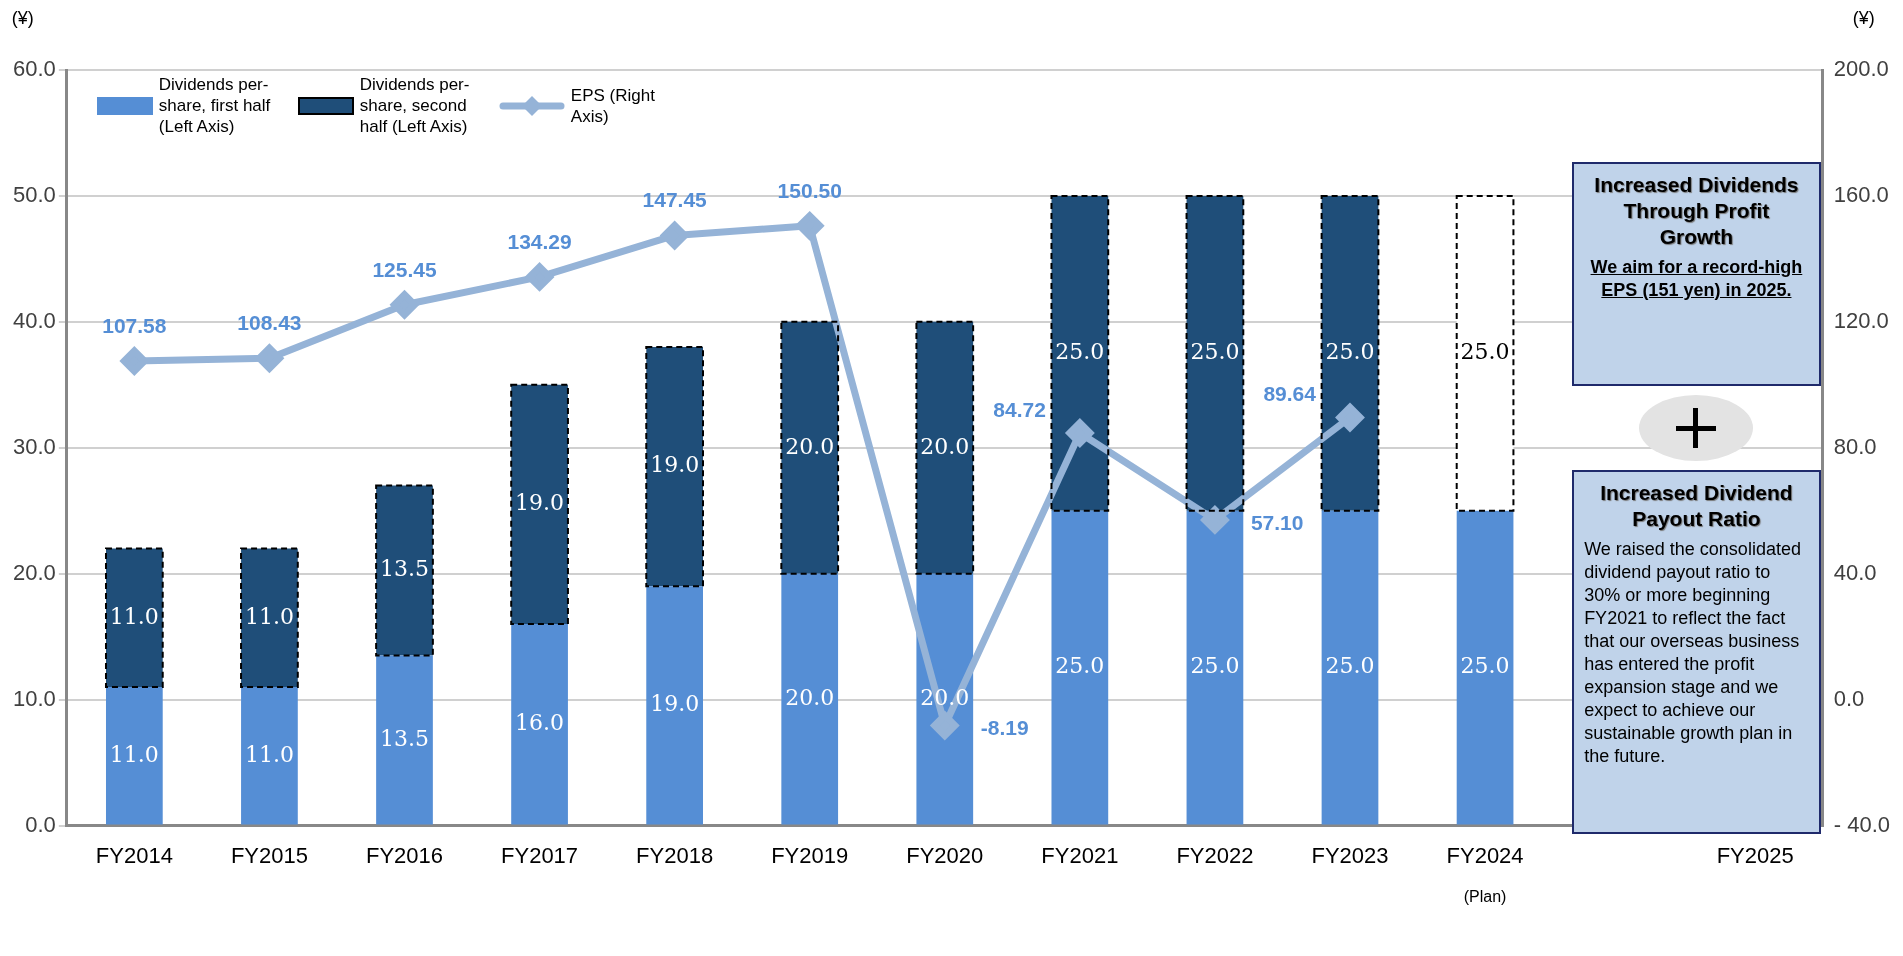 This screenshot has height=956, width=1903. What do you see at coordinates (134, 855) in the screenshot?
I see `x-tick-label: FY2014` at bounding box center [134, 855].